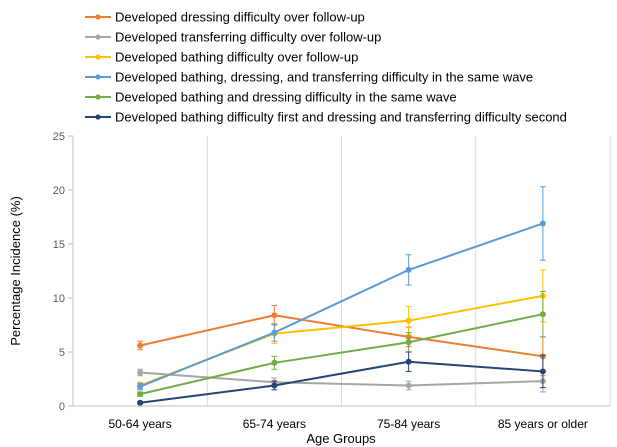 The width and height of the screenshot is (617, 447). What do you see at coordinates (59, 191) in the screenshot?
I see `y-tick-label: 20` at bounding box center [59, 191].